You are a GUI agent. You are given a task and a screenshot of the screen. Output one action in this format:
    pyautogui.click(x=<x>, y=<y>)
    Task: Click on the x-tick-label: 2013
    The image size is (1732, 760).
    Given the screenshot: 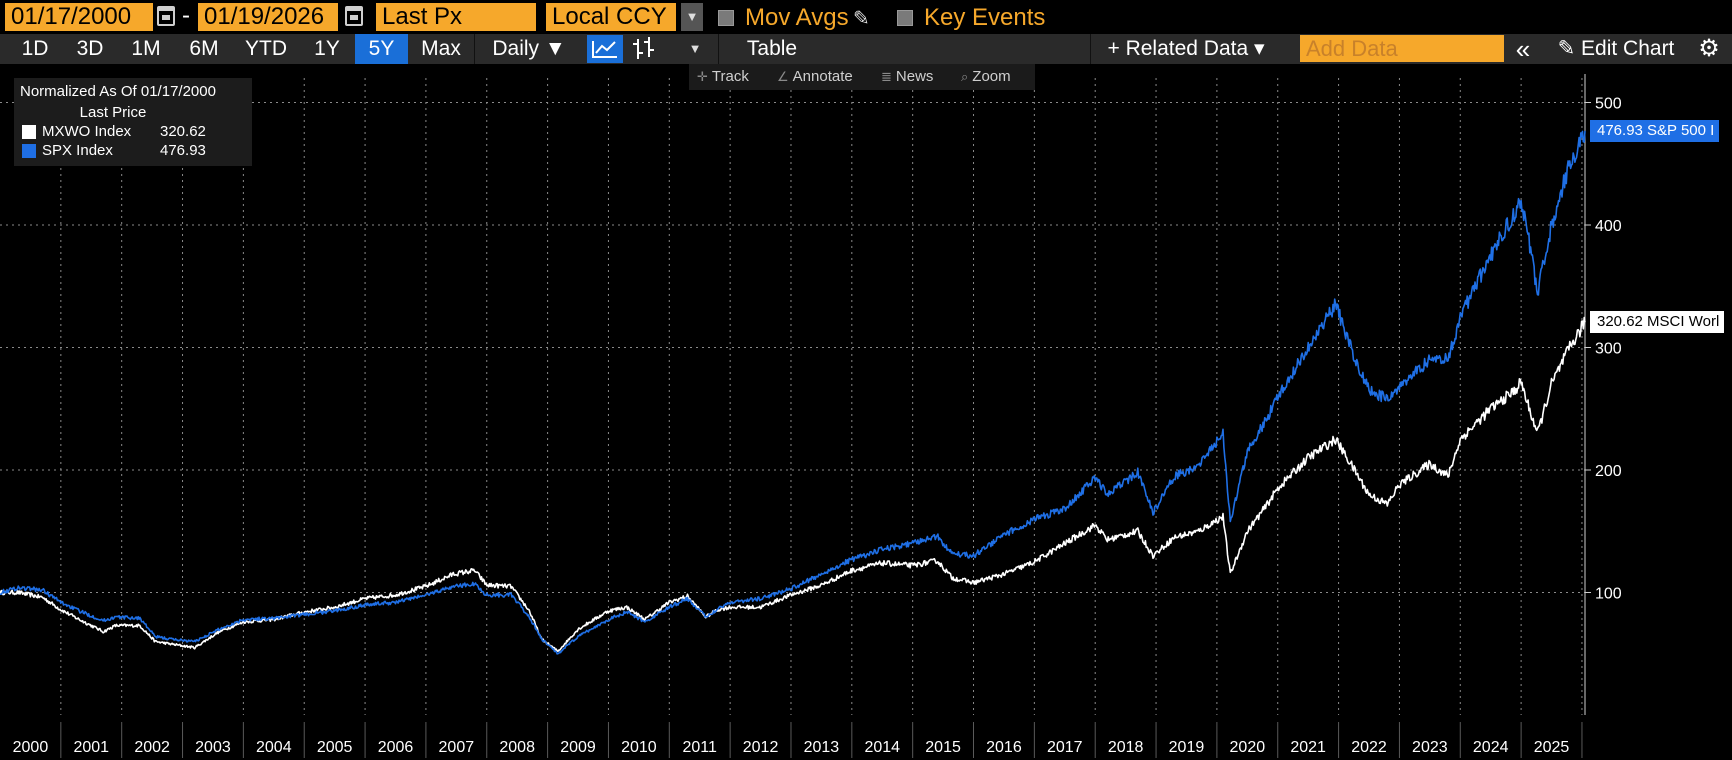 What is the action you would take?
    pyautogui.click(x=822, y=747)
    